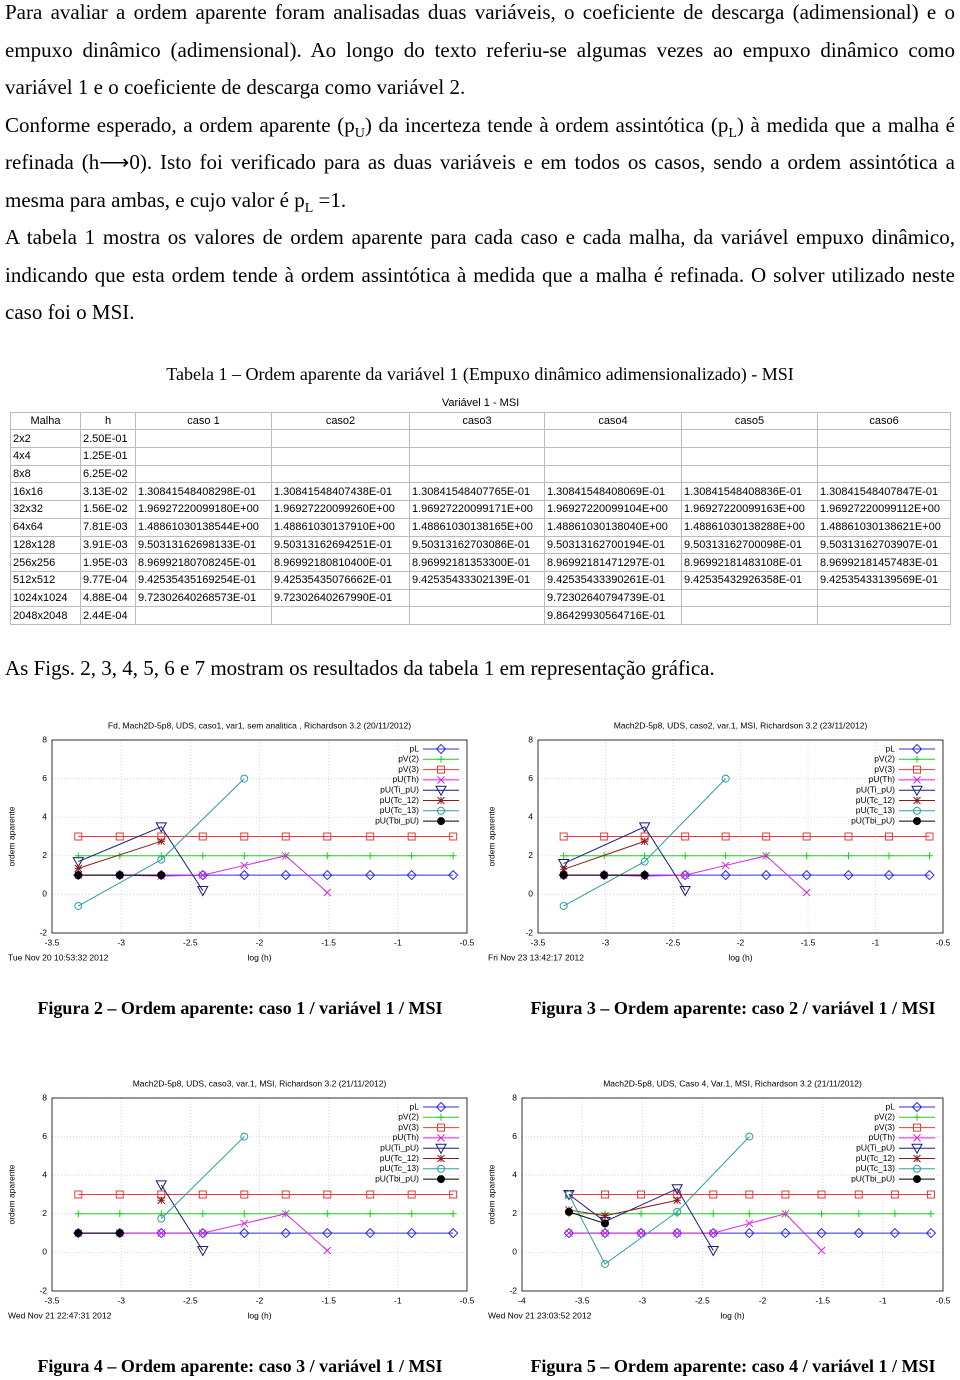  I want to click on table-cell: 9.50313162703907E-01, so click(884, 545).